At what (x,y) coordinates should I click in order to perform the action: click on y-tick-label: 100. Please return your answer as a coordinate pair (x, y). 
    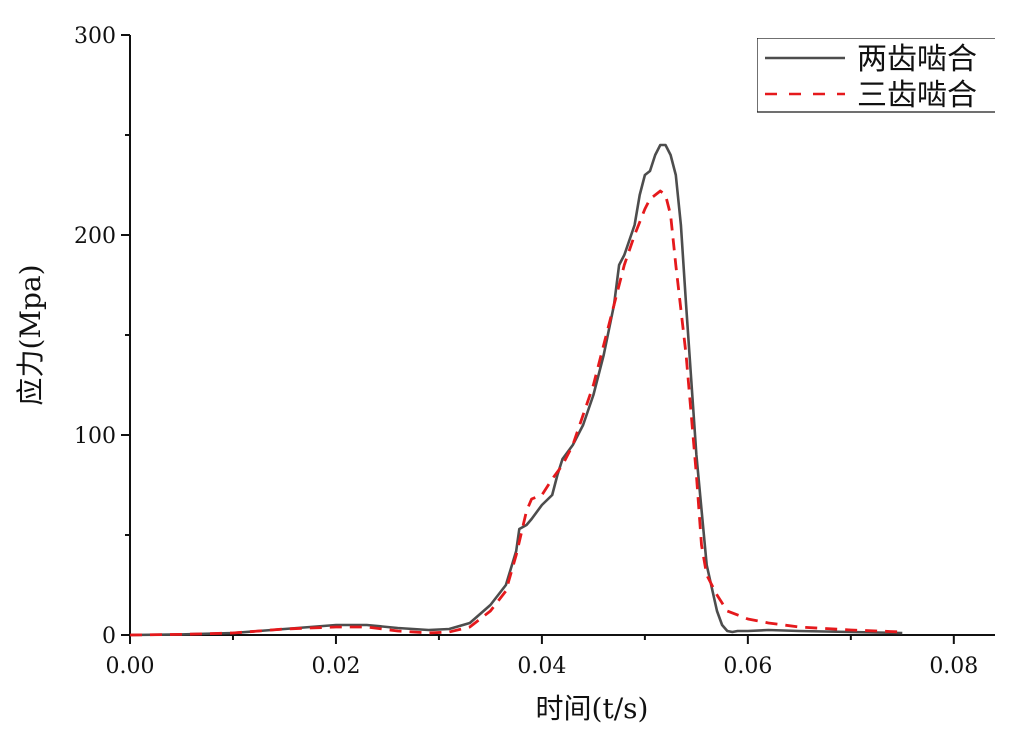
    Looking at the image, I should click on (95, 436).